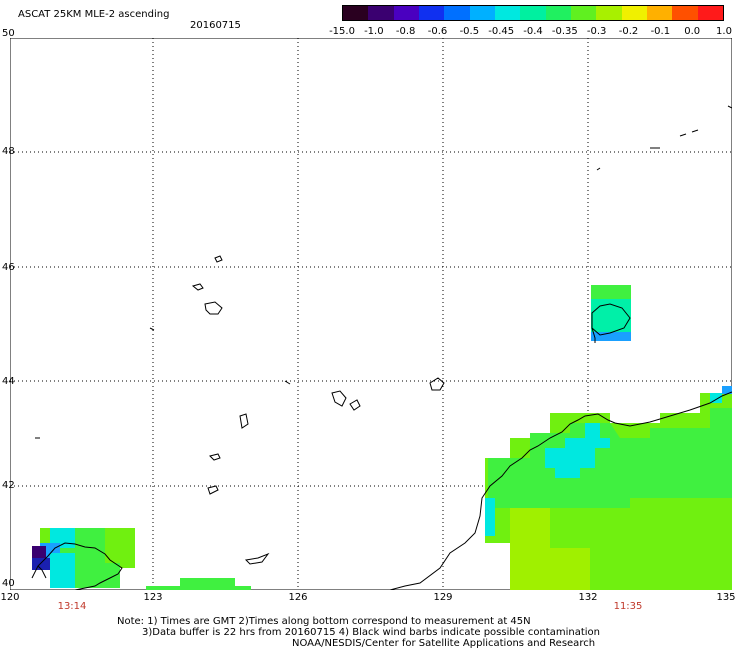  What do you see at coordinates (692, 31) in the screenshot?
I see `color-scale-tick-label: 0.0` at bounding box center [692, 31].